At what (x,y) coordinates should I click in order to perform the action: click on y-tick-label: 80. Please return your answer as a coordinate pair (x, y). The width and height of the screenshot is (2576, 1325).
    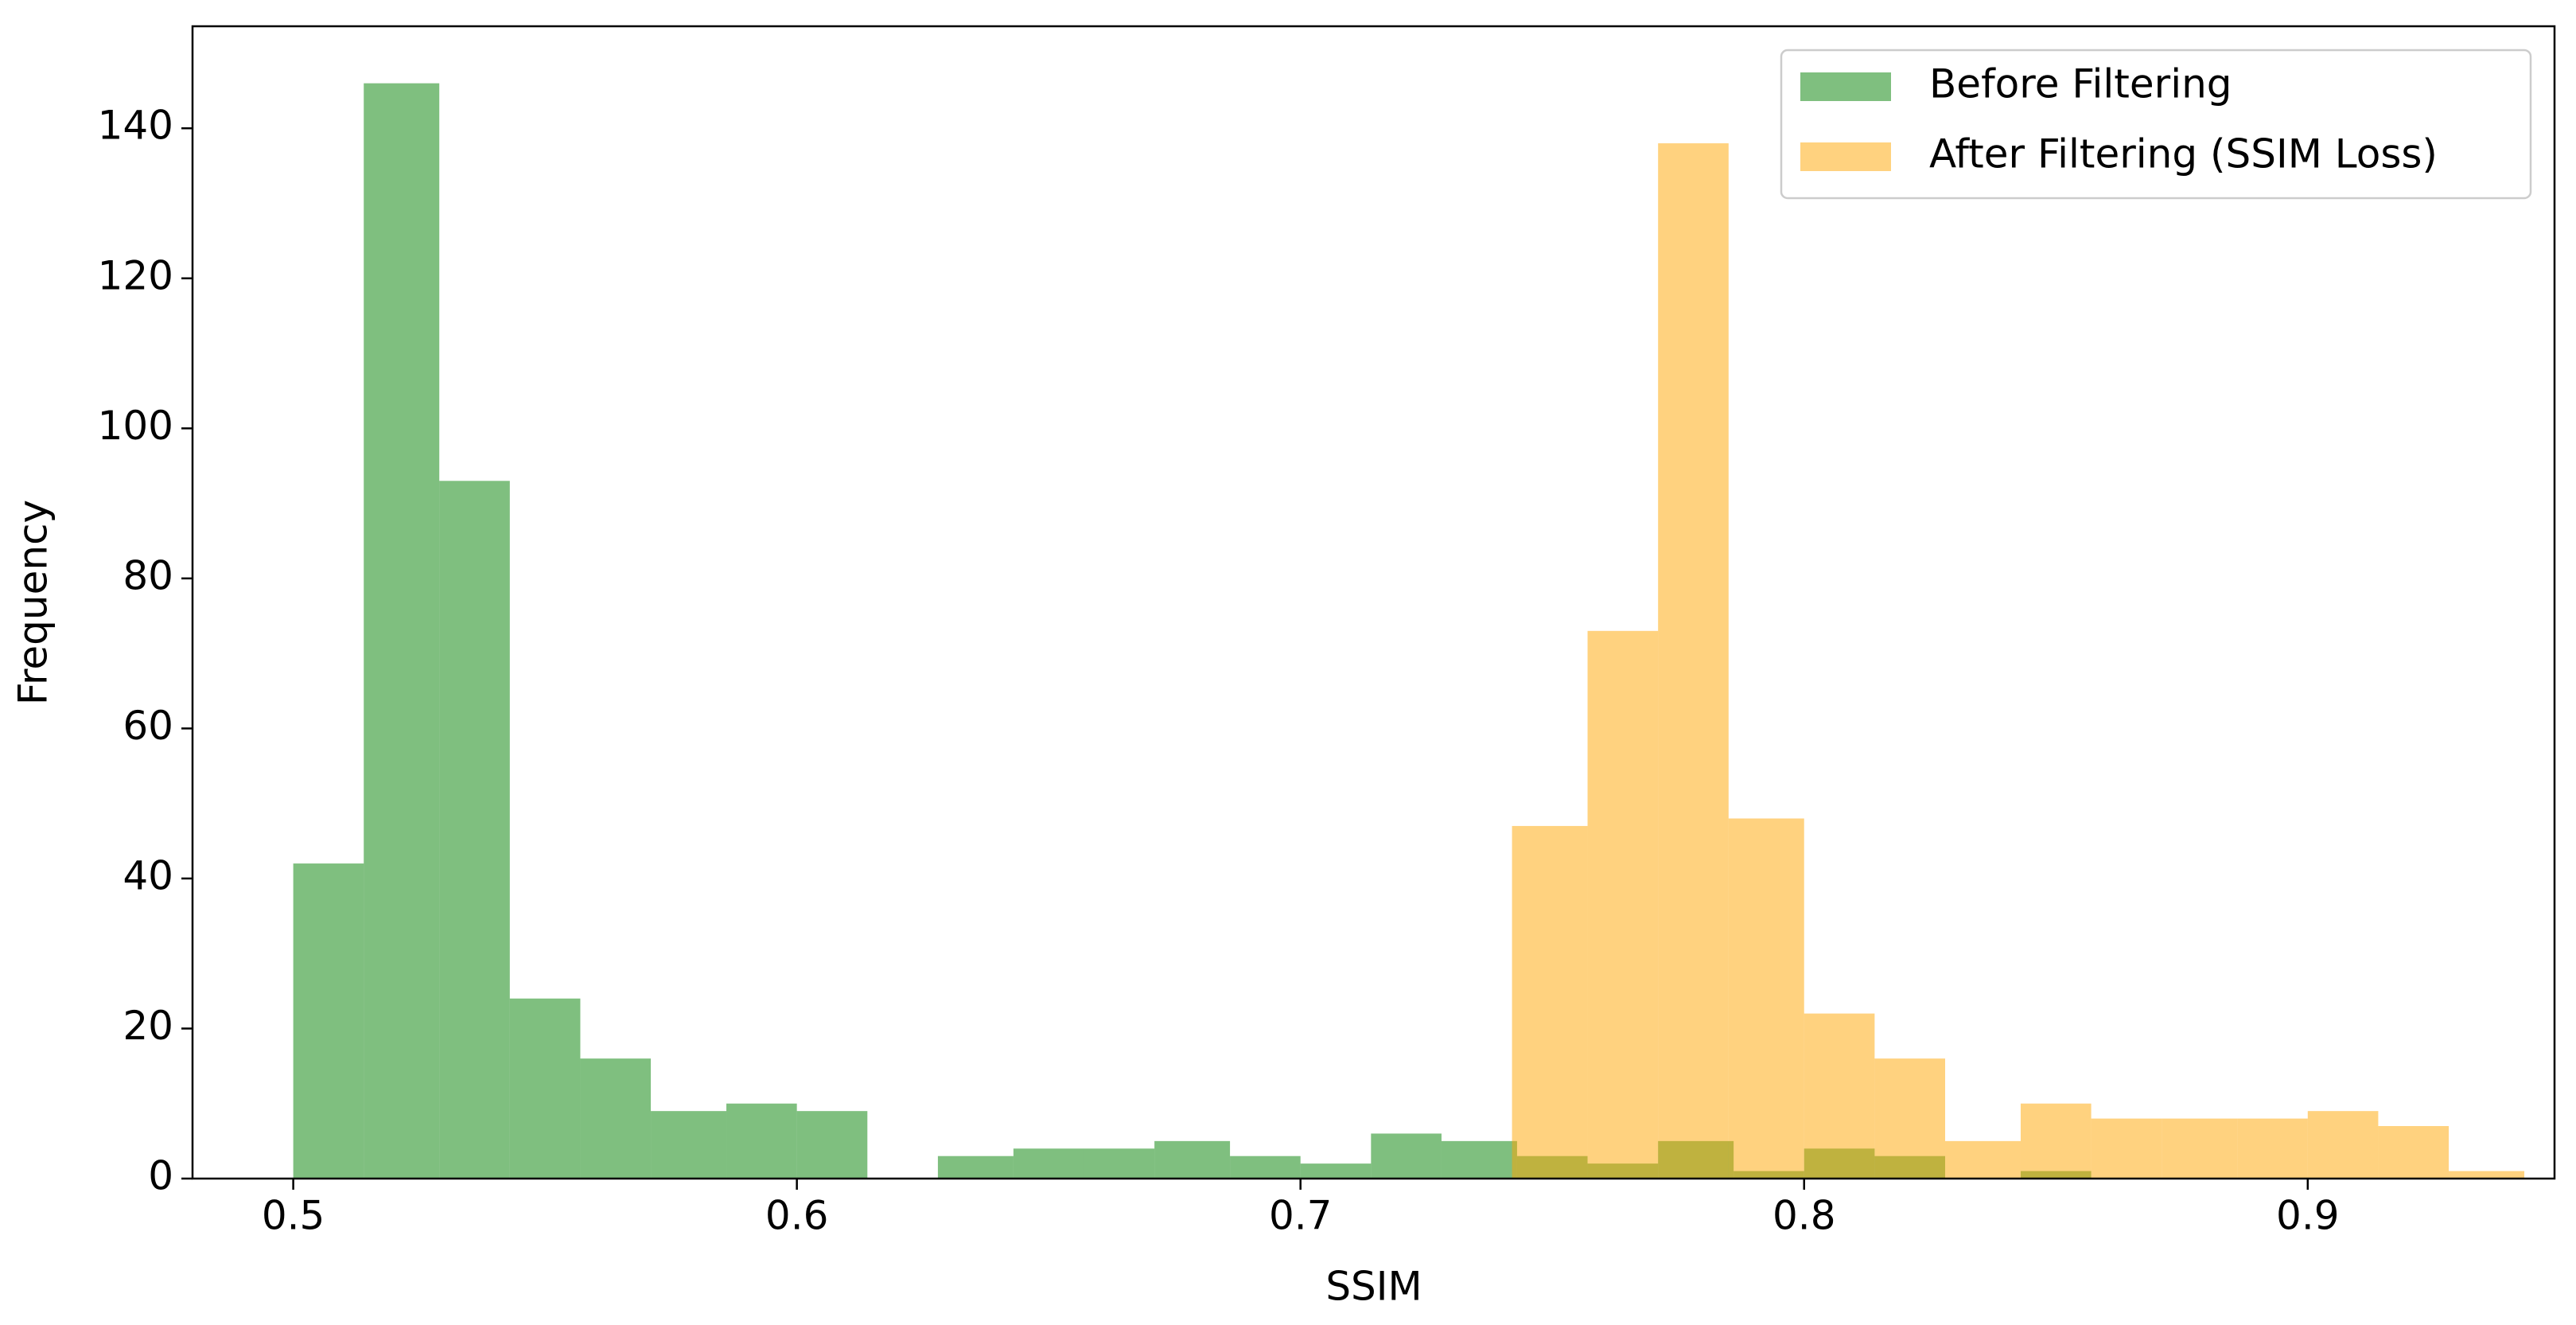
    Looking at the image, I should click on (148, 575).